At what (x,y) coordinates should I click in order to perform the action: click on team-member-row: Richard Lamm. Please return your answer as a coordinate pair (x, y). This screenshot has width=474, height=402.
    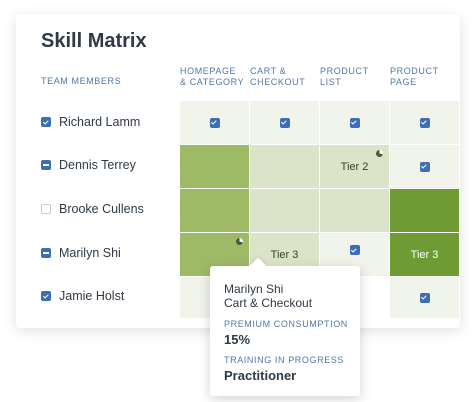
    Looking at the image, I should click on (90, 122).